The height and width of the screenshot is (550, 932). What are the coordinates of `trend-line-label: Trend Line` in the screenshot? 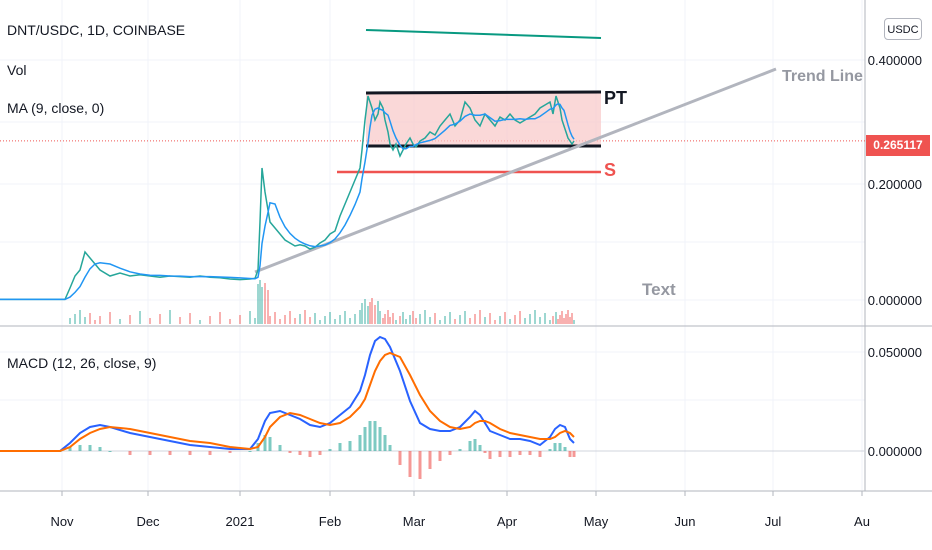 It's located at (822, 76).